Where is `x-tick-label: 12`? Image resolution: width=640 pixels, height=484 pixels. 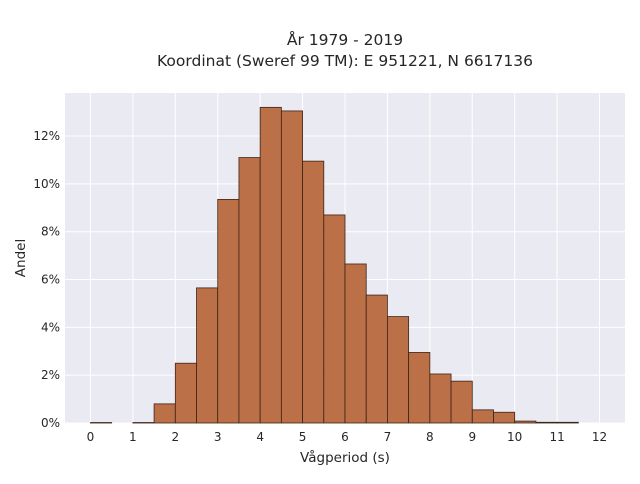 x-tick-label: 12 is located at coordinates (599, 437).